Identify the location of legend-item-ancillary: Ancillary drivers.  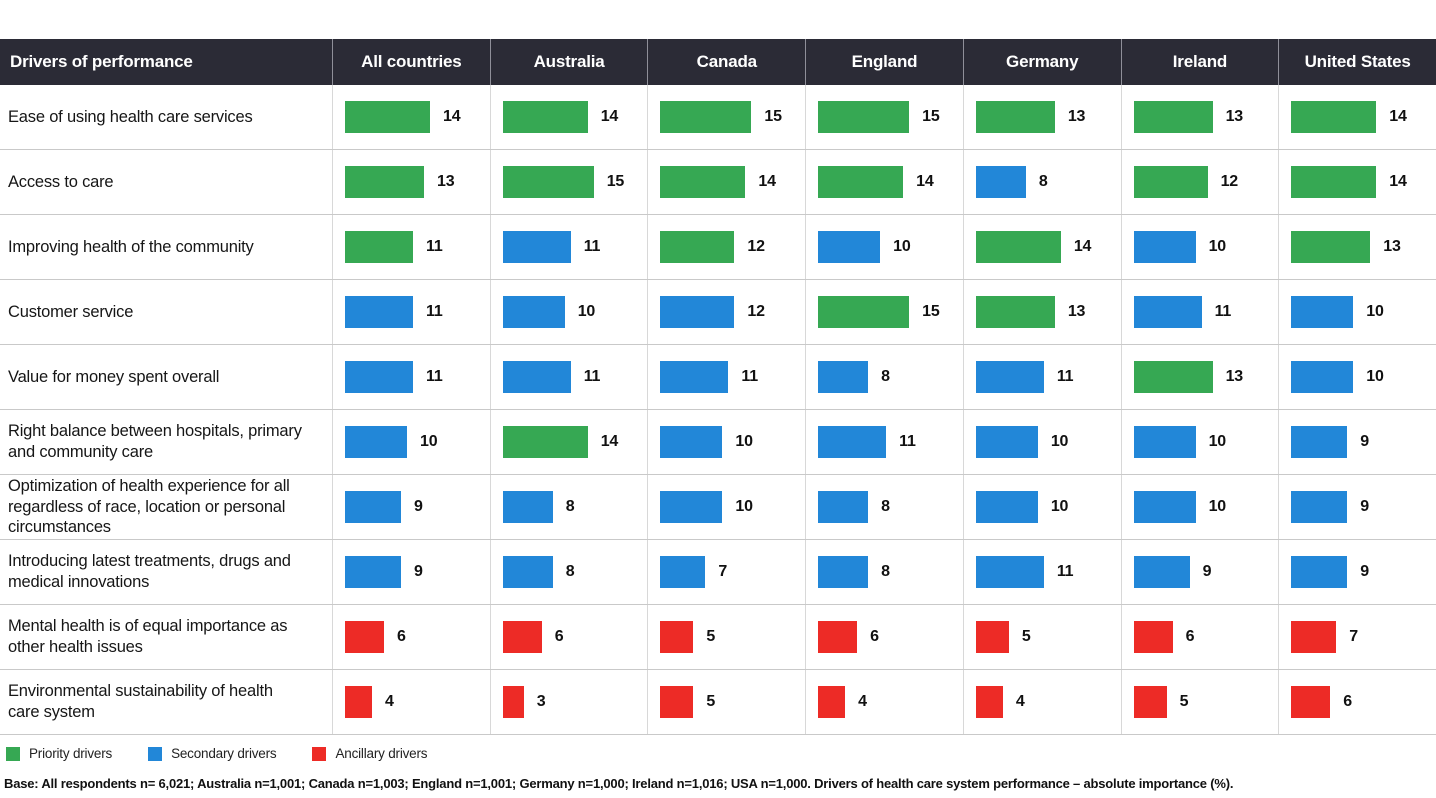
(370, 753).